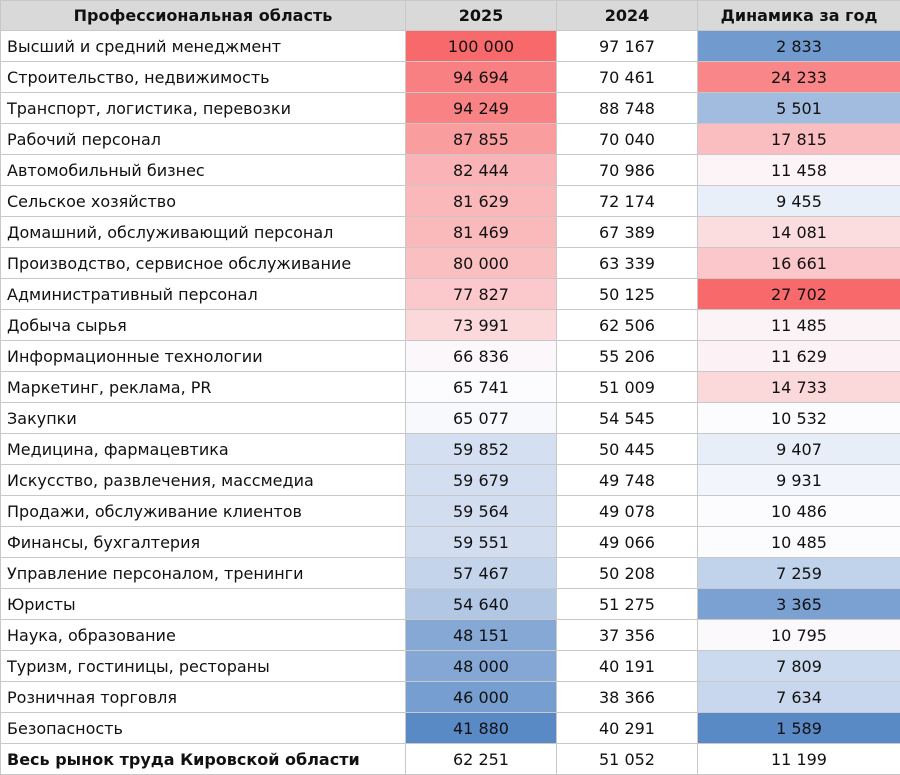 This screenshot has height=775, width=900. Describe the element at coordinates (203, 604) in the screenshot. I see `row-name: Юристы` at that location.